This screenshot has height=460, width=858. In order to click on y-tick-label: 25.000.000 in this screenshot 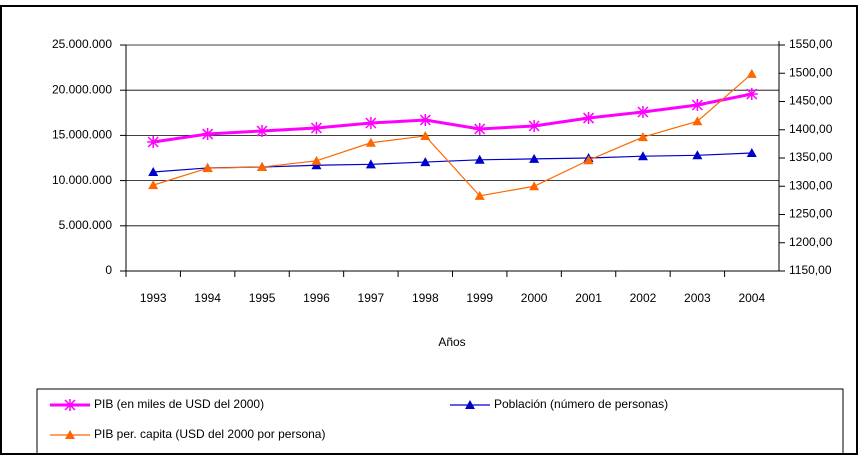, I will do `click(82, 44)`.